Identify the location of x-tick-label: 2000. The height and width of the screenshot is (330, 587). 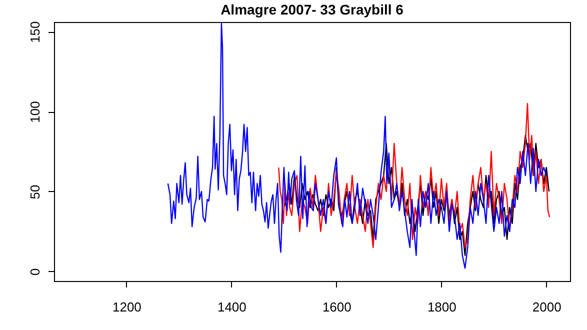
(547, 307).